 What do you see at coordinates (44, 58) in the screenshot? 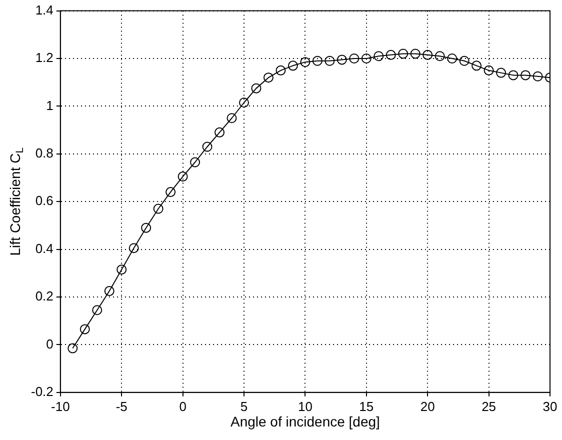
I see `y-tick-label: 1.2` at bounding box center [44, 58].